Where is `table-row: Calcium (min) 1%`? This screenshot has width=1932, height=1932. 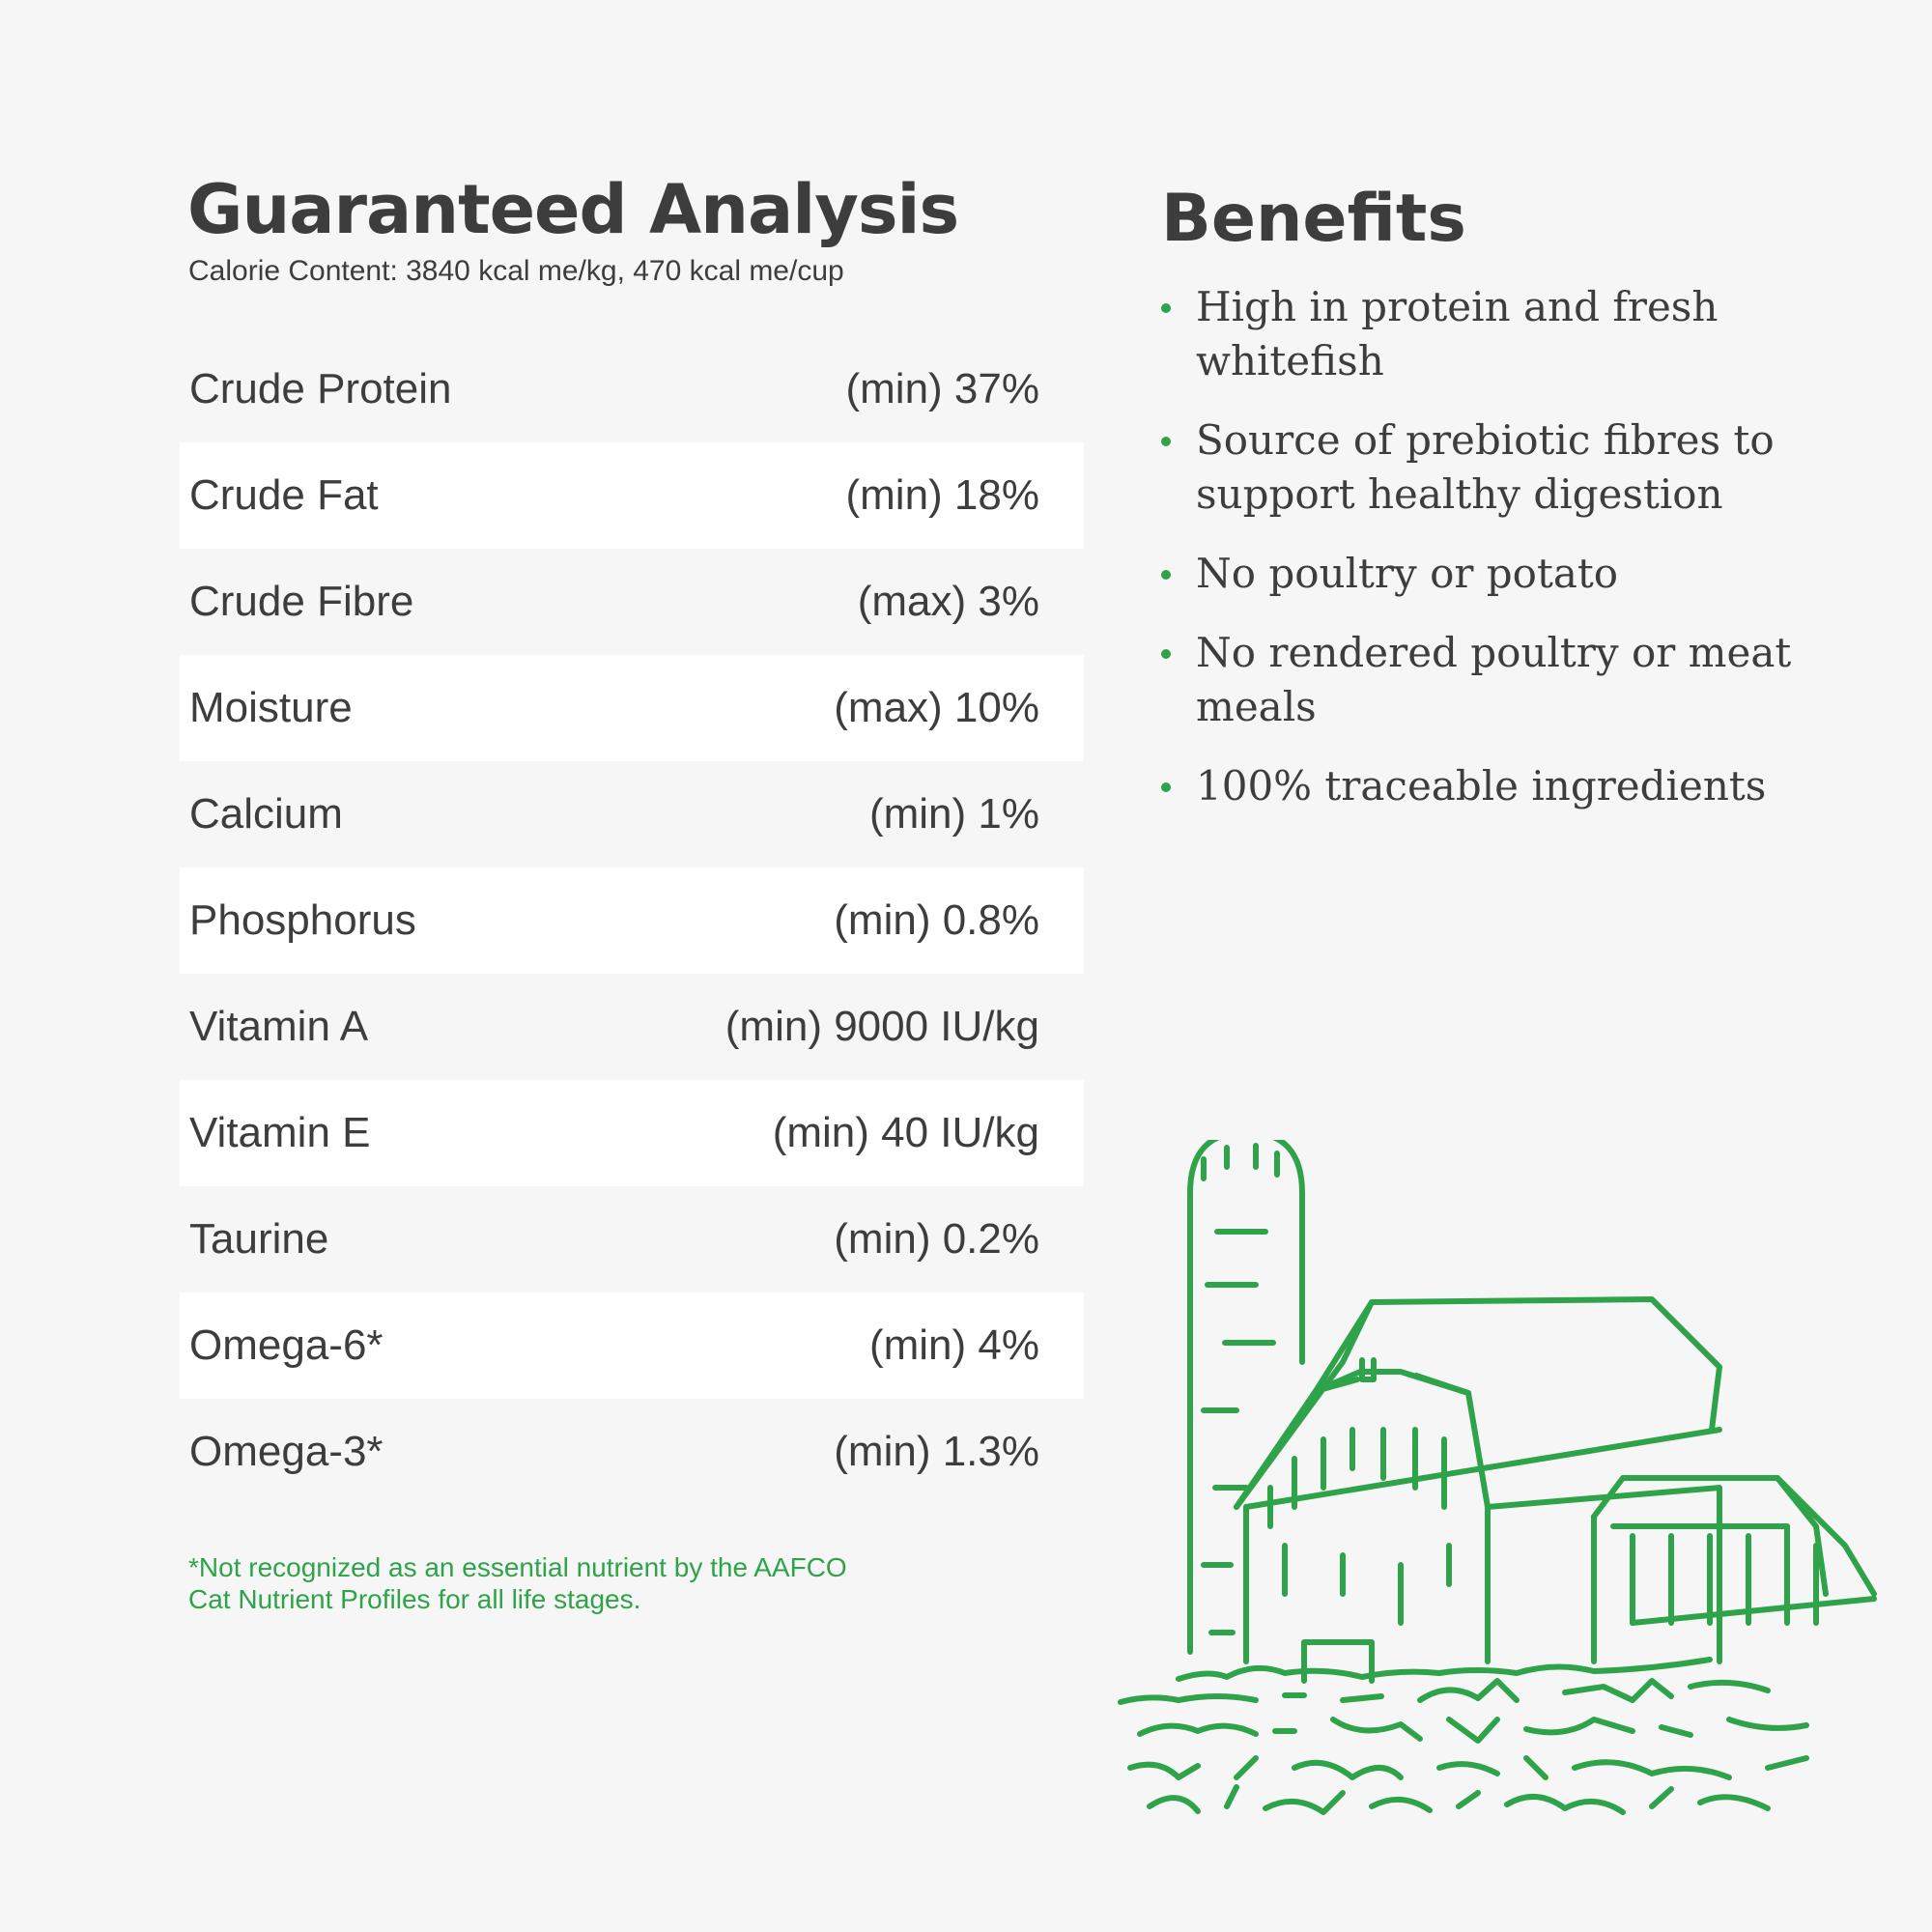 table-row: Calcium (min) 1% is located at coordinates (632, 814).